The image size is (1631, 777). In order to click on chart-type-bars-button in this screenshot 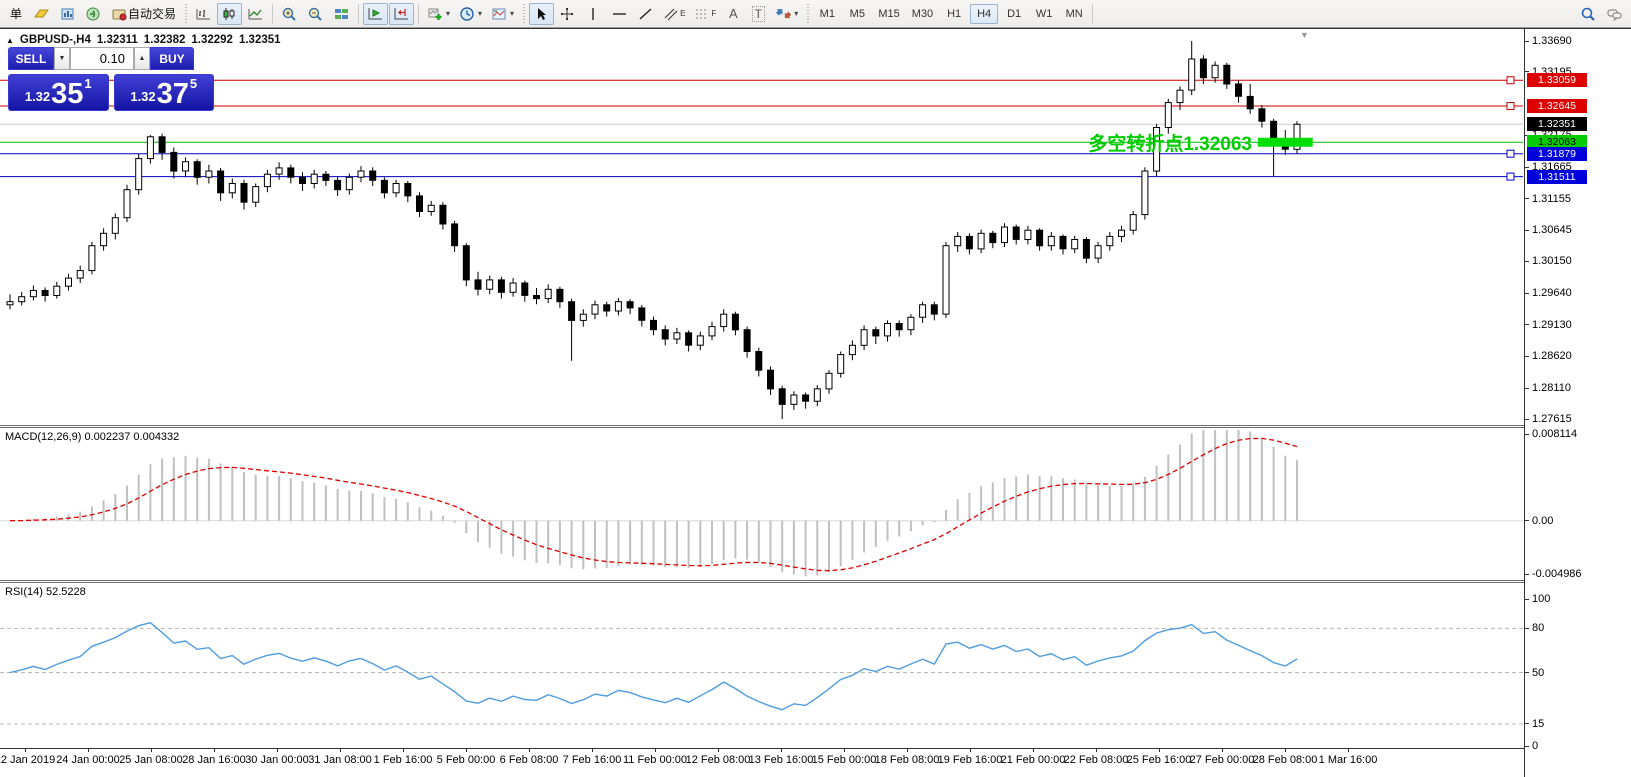, I will do `click(203, 14)`.